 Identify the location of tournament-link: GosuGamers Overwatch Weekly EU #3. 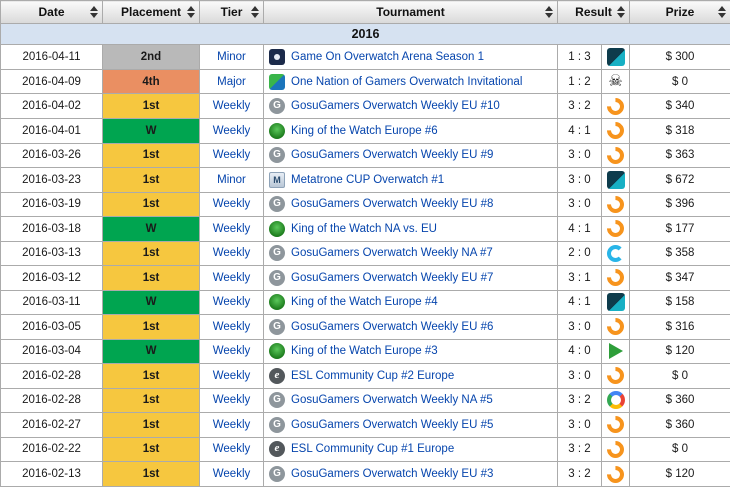
(392, 474).